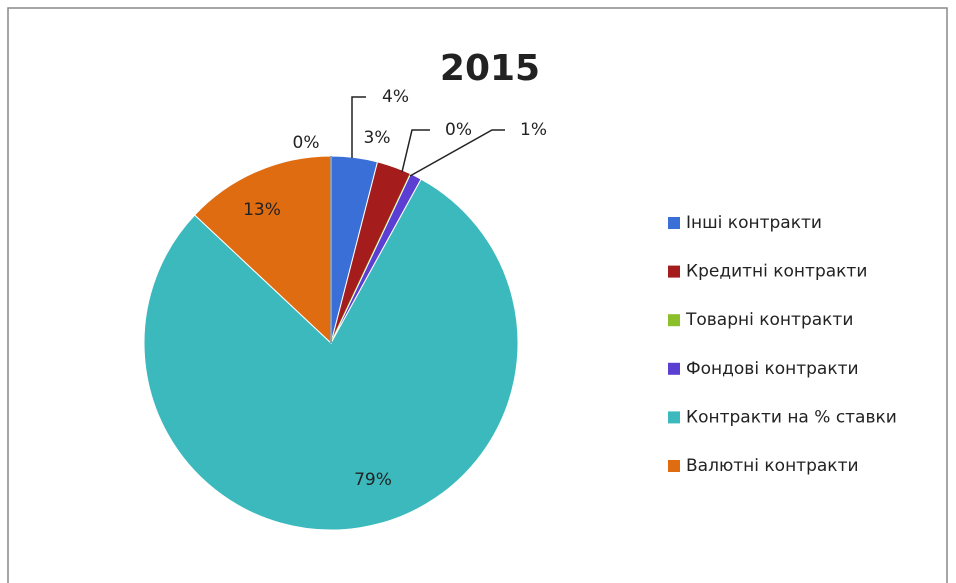 Image resolution: width=956 pixels, height=583 pixels. What do you see at coordinates (772, 369) in the screenshot?
I see `legend-label: Фондові контракти` at bounding box center [772, 369].